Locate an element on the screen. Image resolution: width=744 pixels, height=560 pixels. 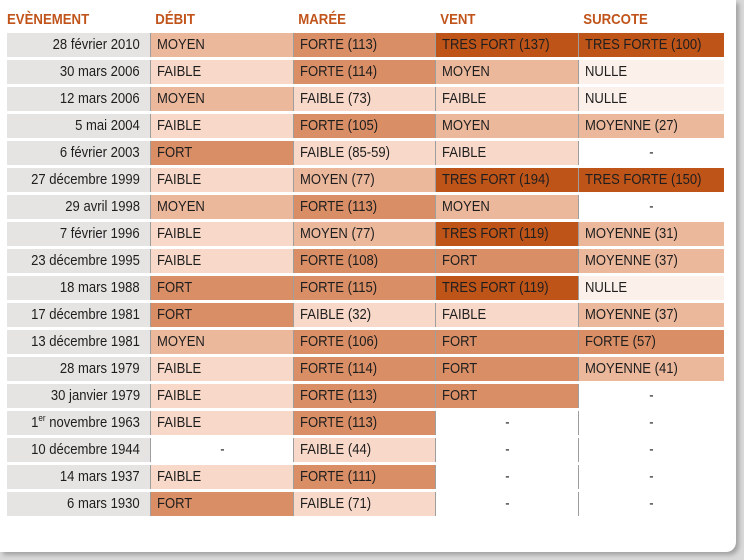
header-evenement: EVÈNEMENT is located at coordinates (70, 19).